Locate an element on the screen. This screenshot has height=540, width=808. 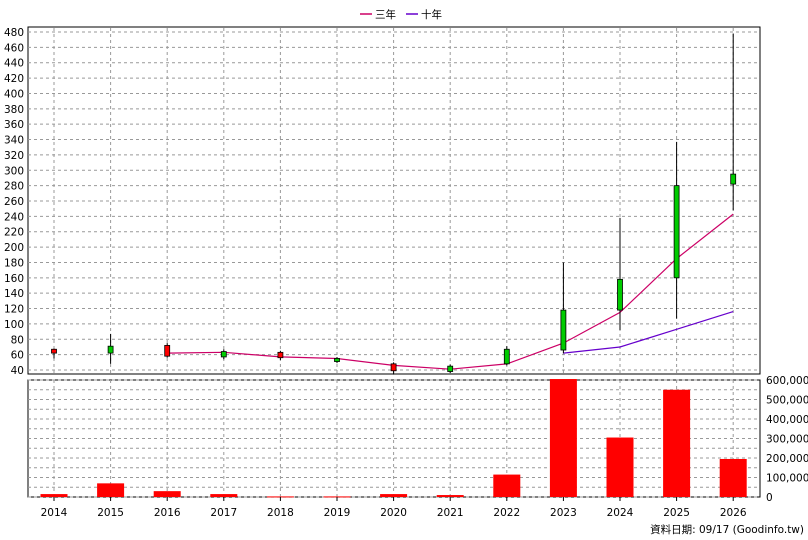
legend: 三年 十年 is located at coordinates (401, 14).